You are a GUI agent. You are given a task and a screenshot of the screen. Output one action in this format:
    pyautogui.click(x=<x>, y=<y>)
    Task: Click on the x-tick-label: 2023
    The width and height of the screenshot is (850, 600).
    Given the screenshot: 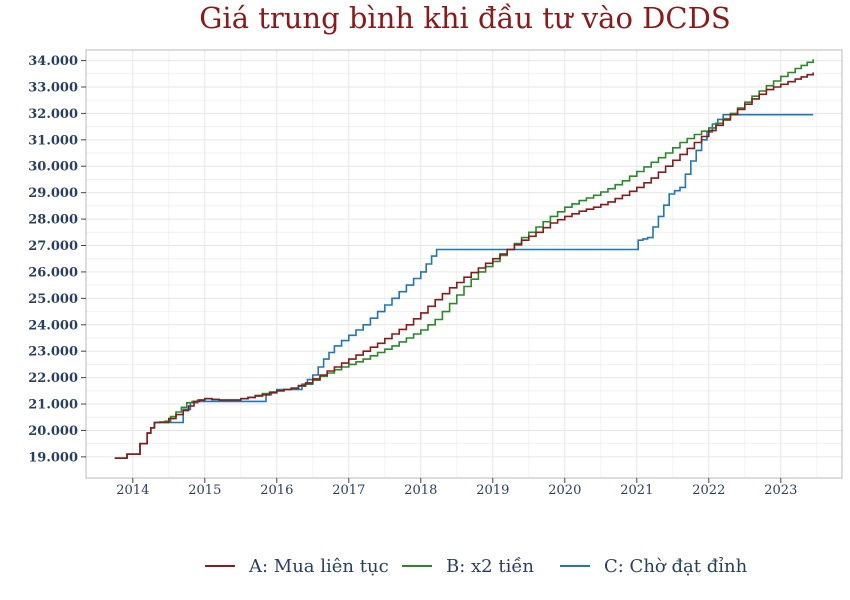 What is the action you would take?
    pyautogui.click(x=780, y=490)
    